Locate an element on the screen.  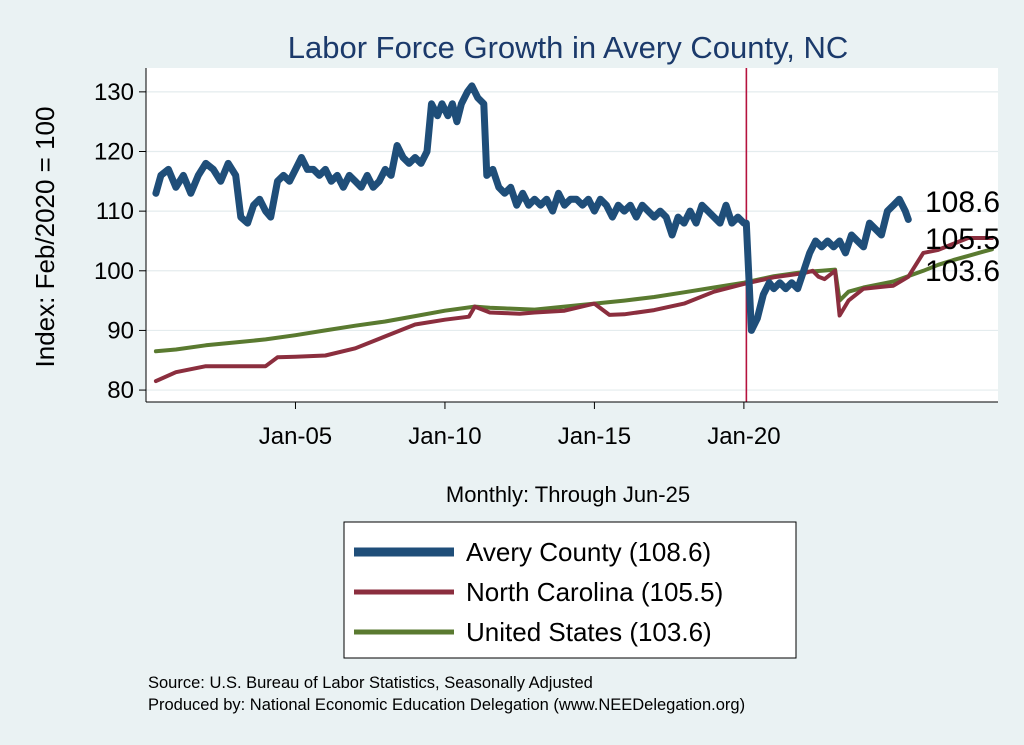
y-tick-label: 80 is located at coordinates (120, 390).